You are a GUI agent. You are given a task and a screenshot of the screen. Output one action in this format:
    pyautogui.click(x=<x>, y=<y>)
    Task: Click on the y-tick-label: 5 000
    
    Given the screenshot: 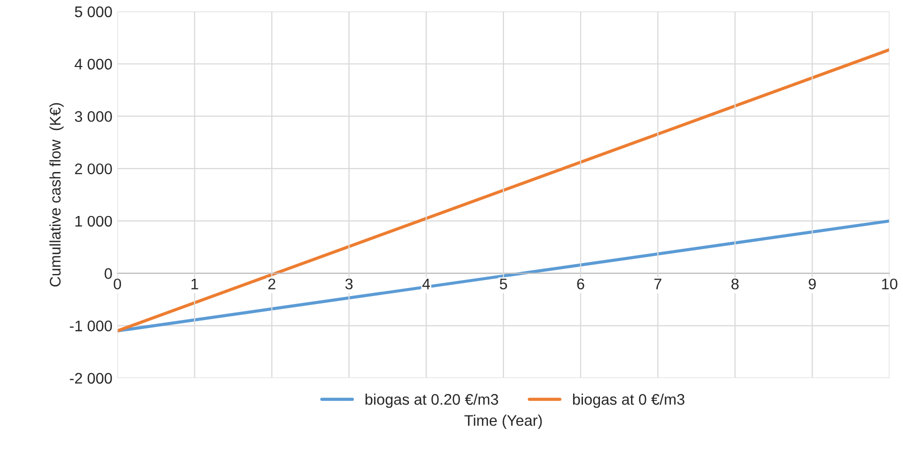 What is the action you would take?
    pyautogui.click(x=93, y=12)
    